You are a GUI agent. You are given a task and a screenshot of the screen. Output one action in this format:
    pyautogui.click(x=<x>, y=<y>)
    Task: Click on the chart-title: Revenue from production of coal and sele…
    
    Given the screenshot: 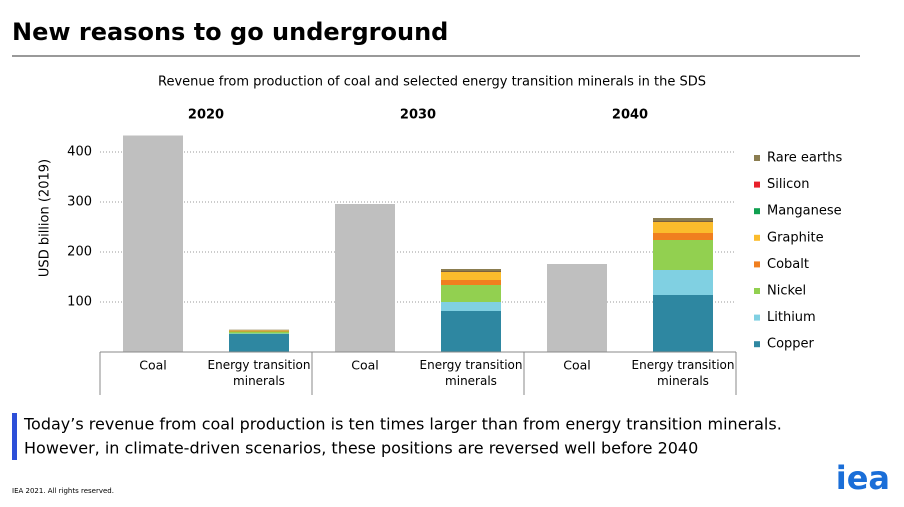 What is the action you would take?
    pyautogui.click(x=432, y=82)
    